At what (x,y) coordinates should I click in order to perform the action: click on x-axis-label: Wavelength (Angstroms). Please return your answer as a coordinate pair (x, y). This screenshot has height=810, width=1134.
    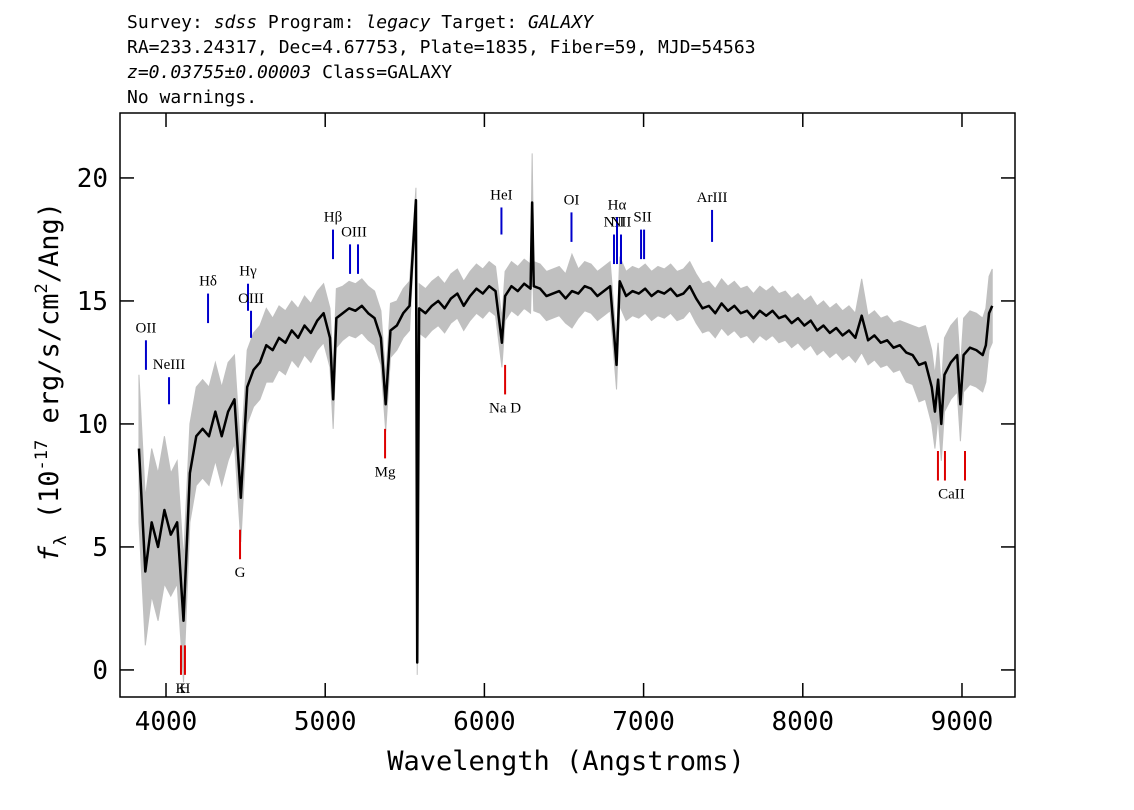
    Looking at the image, I should click on (566, 761).